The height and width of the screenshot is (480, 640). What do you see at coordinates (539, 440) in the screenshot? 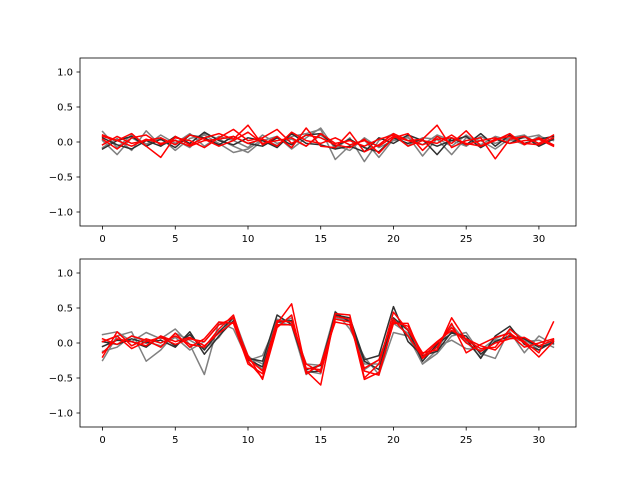
I see `bottom-x-tick-label: 30` at bounding box center [539, 440].